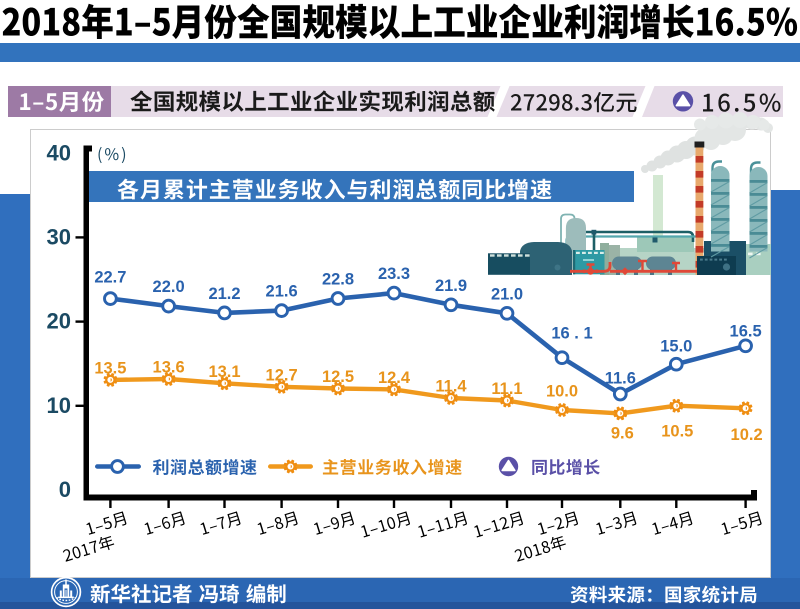 This screenshot has width=800, height=609. I want to click on svg-text: 10.2, so click(747, 435).